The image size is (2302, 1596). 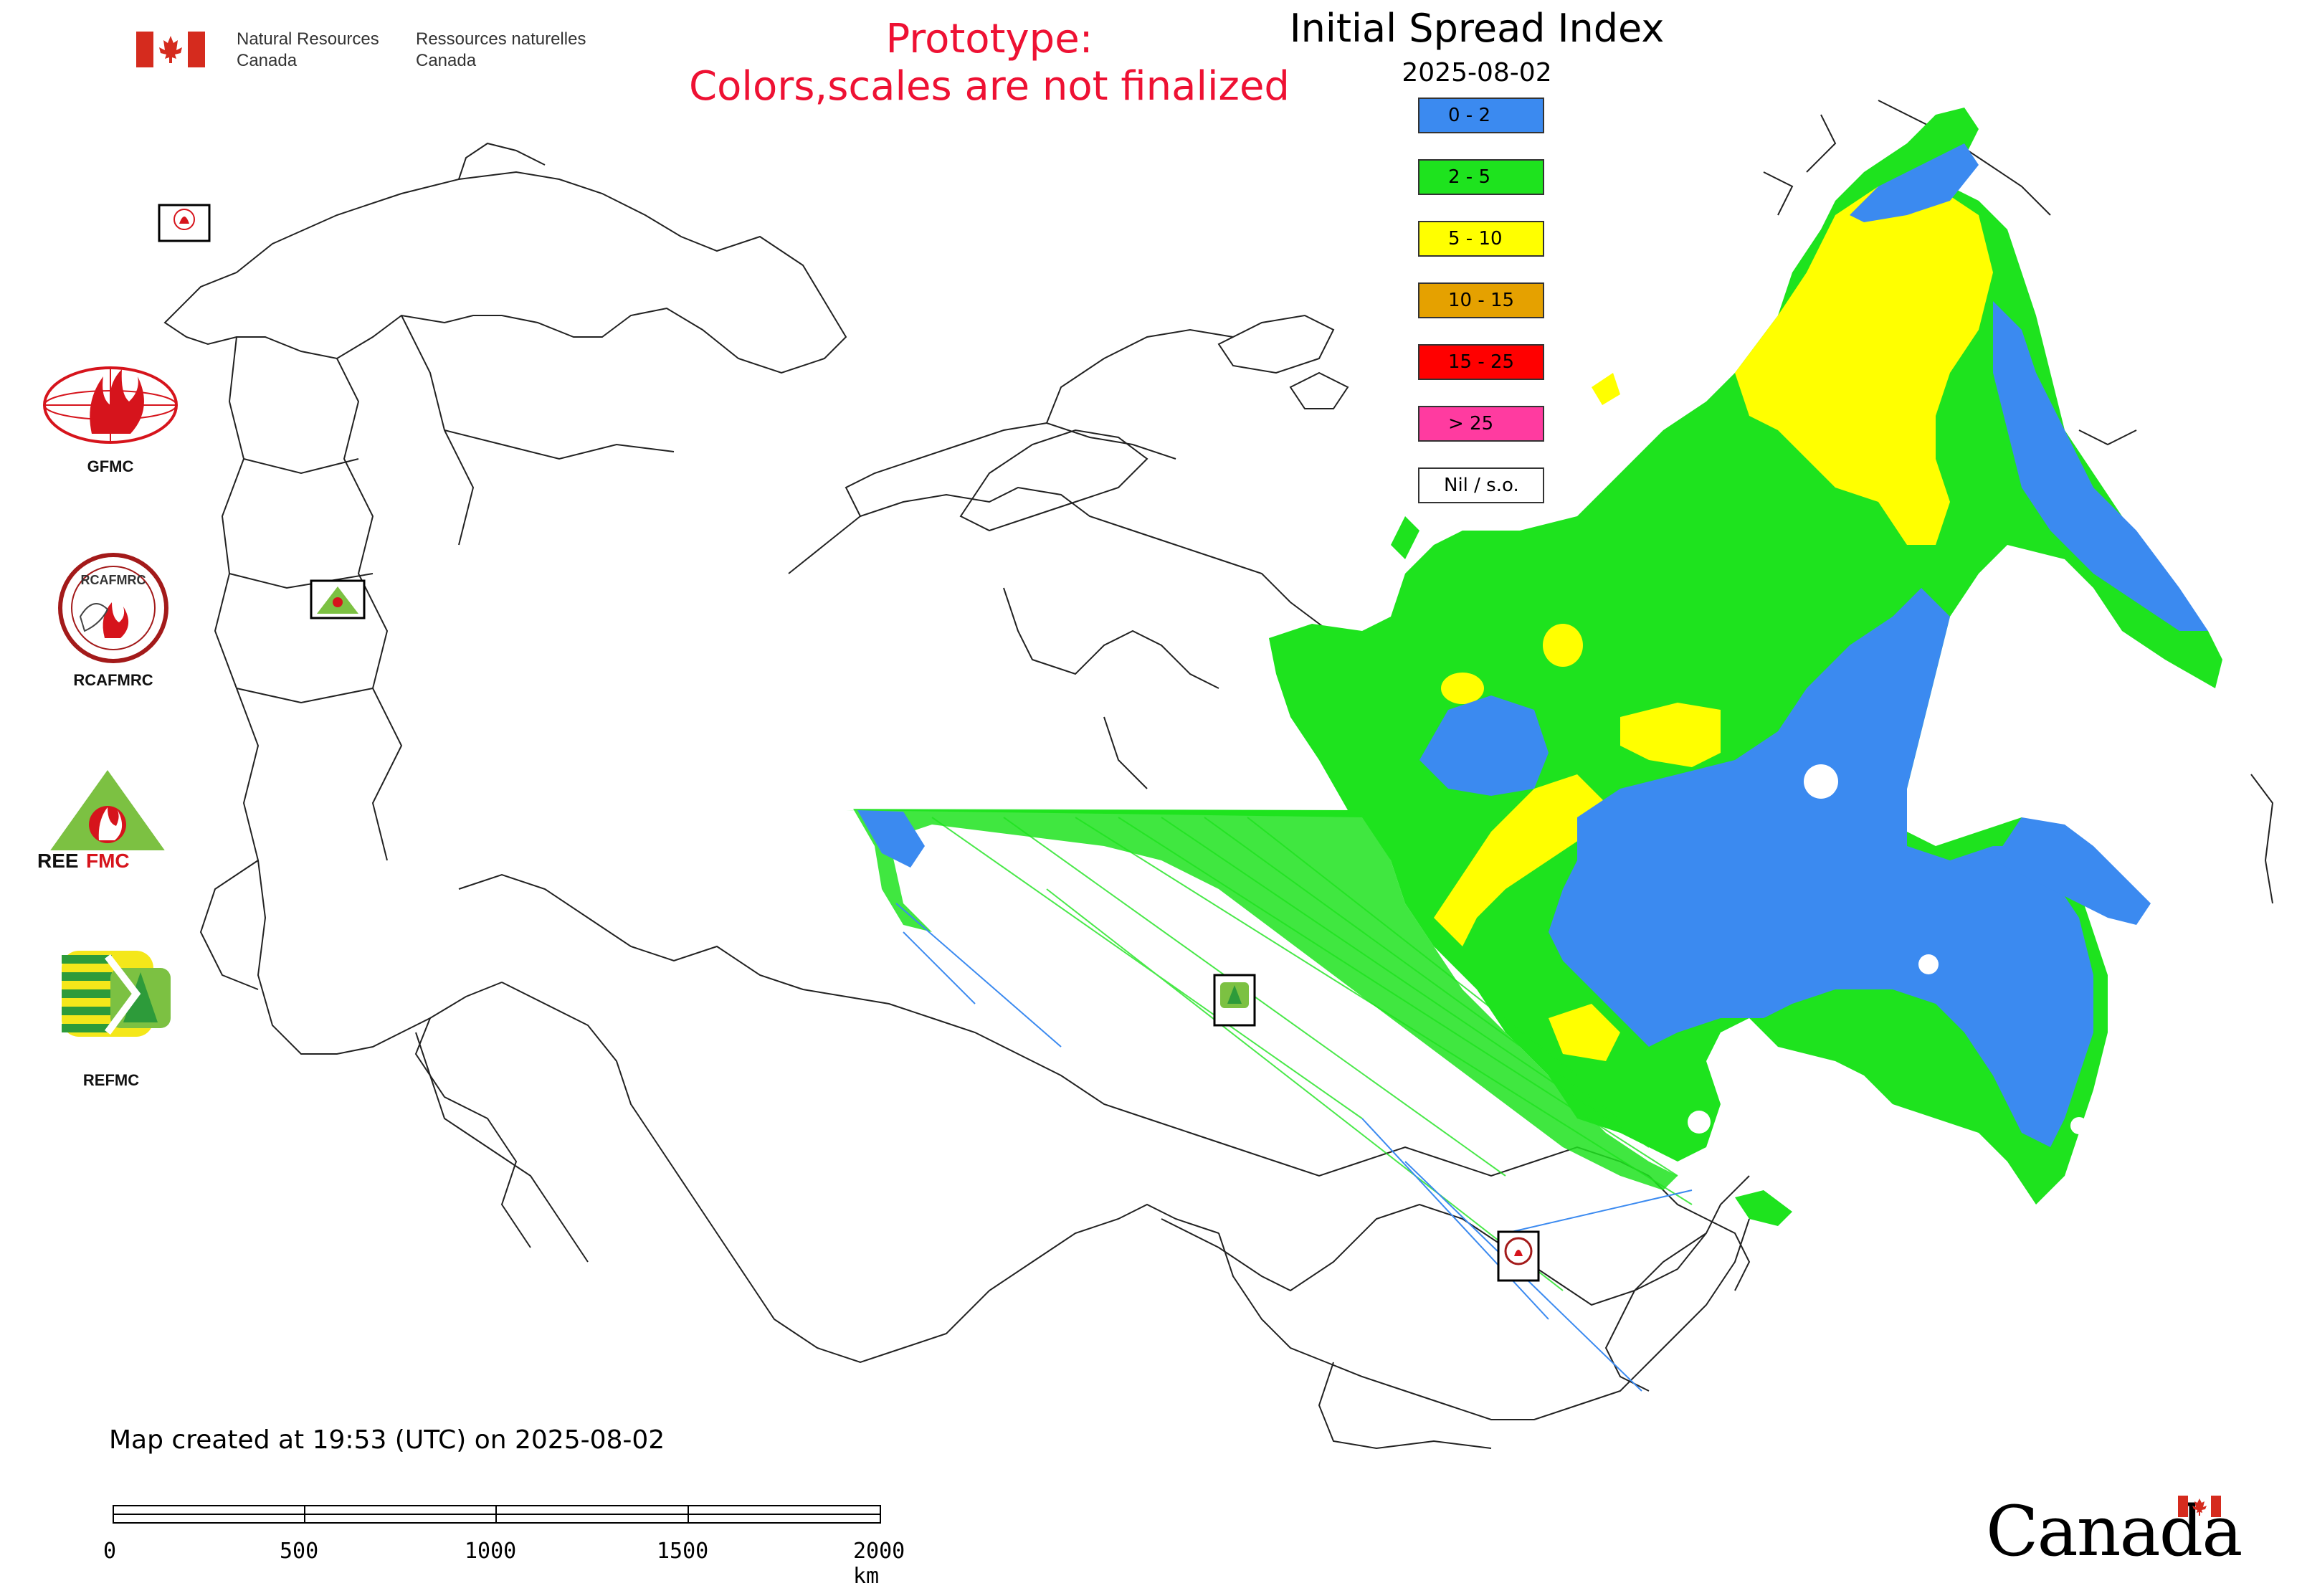 What do you see at coordinates (879, 1564) in the screenshot?
I see `scale-tick: 2000 km` at bounding box center [879, 1564].